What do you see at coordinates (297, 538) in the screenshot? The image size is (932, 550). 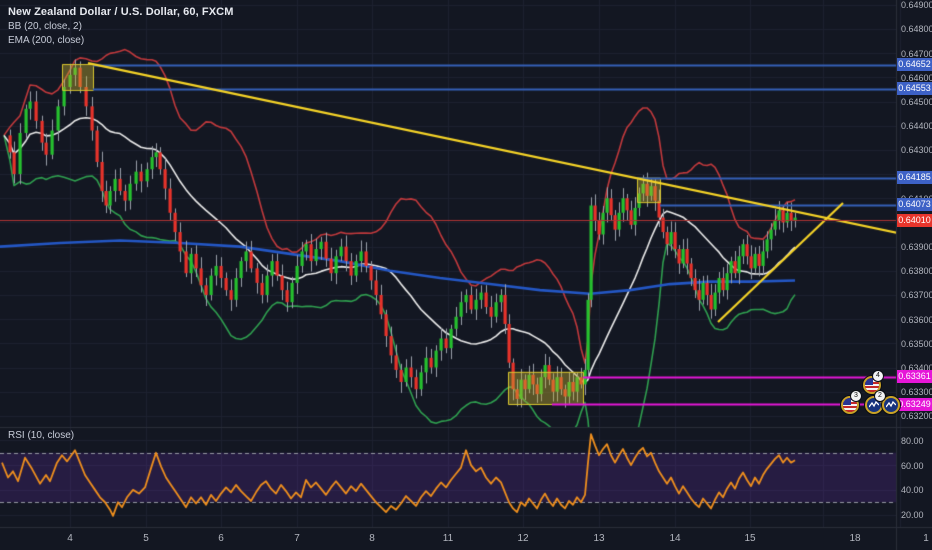 I see `time-label: 7` at bounding box center [297, 538].